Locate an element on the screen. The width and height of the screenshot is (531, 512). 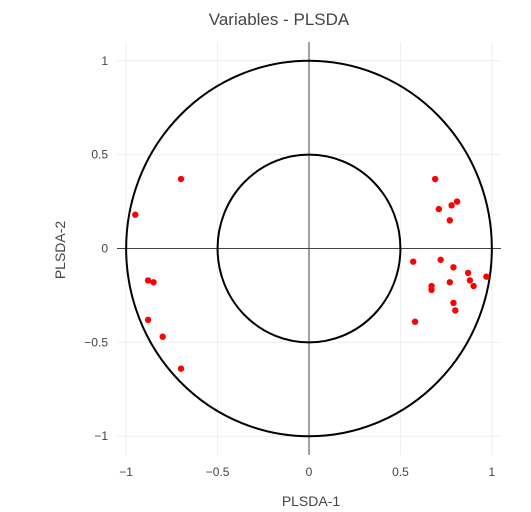
x-tick-label: −1 is located at coordinates (126, 472).